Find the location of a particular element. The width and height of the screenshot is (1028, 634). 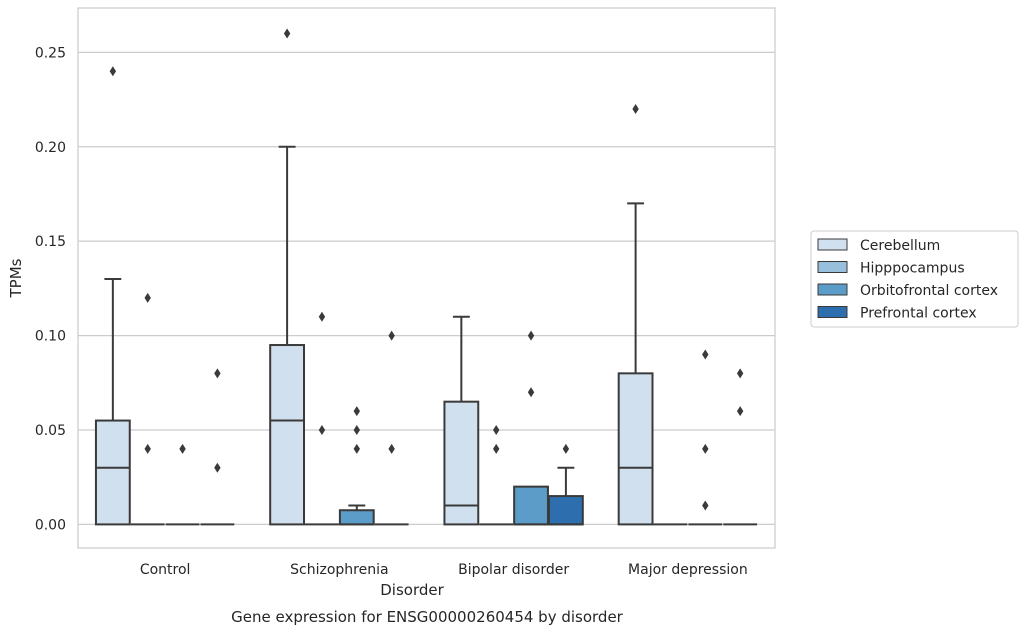

x-tick-label: Bipolar disorder is located at coordinates (513, 570).